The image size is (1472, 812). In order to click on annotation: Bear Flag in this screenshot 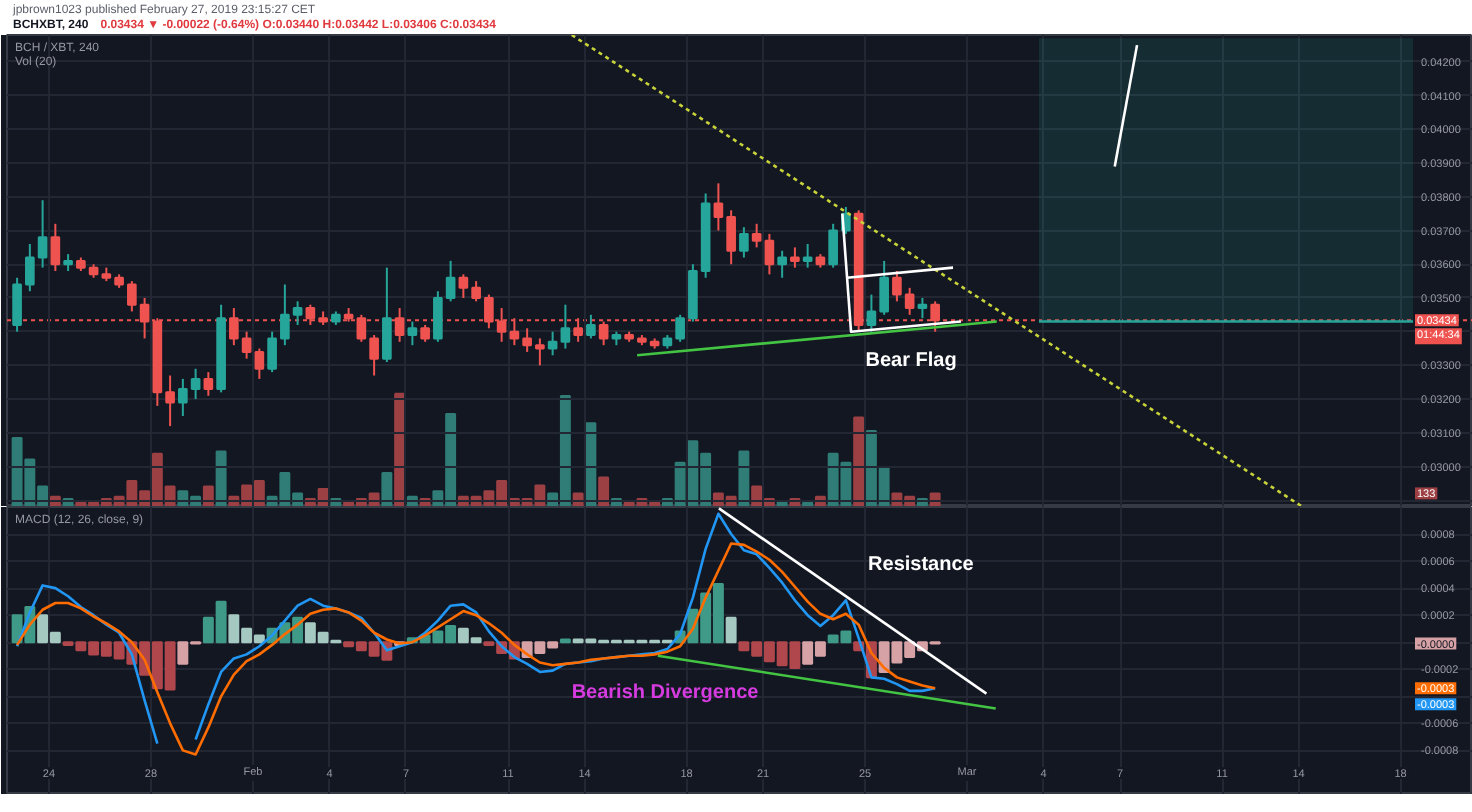, I will do `click(911, 361)`.